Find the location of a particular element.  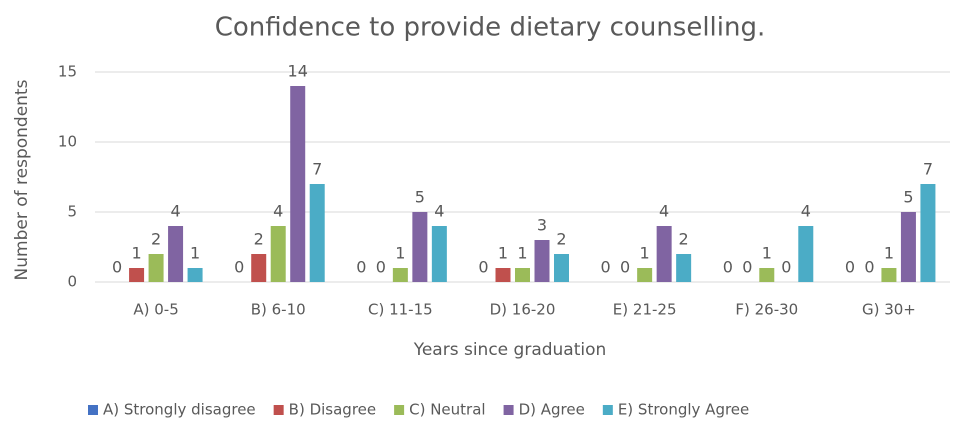

y-tick-label: 5 is located at coordinates (72, 212).